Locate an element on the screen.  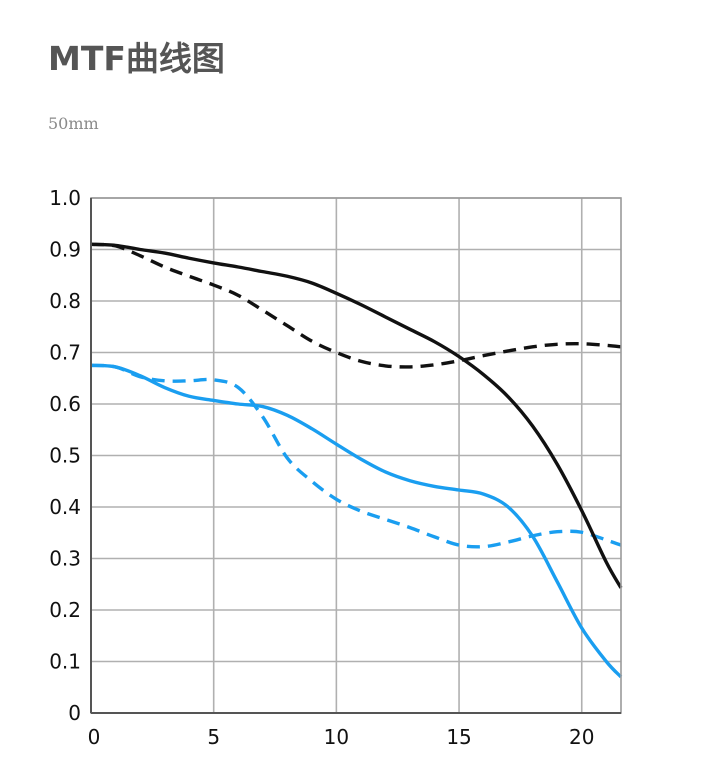
y-tick-label: 0.9 is located at coordinates (65, 250).